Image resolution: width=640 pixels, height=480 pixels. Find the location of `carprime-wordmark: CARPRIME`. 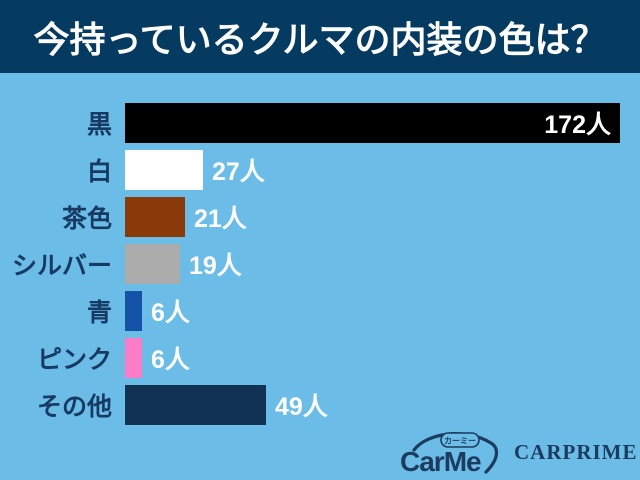

carprime-wordmark: CARPRIME is located at coordinates (576, 452).